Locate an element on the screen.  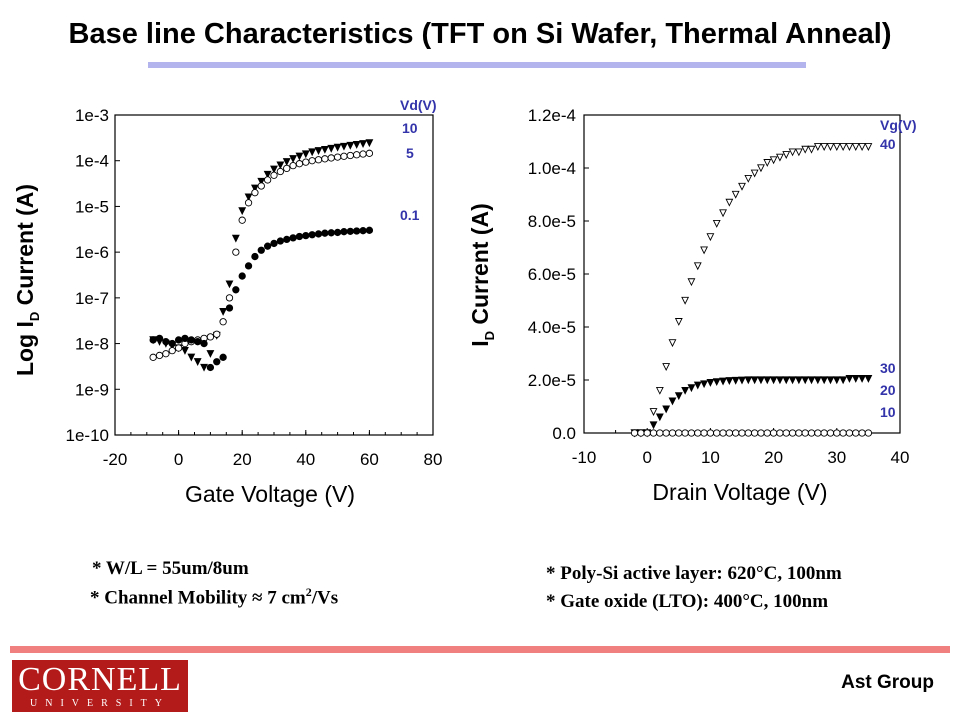
right-y-ticks: 1.2e-4 1.0e-4 8.0e-5 6.0e-5 4.0e-5 2.0e-5 0.0 is located at coordinates (558, 274).